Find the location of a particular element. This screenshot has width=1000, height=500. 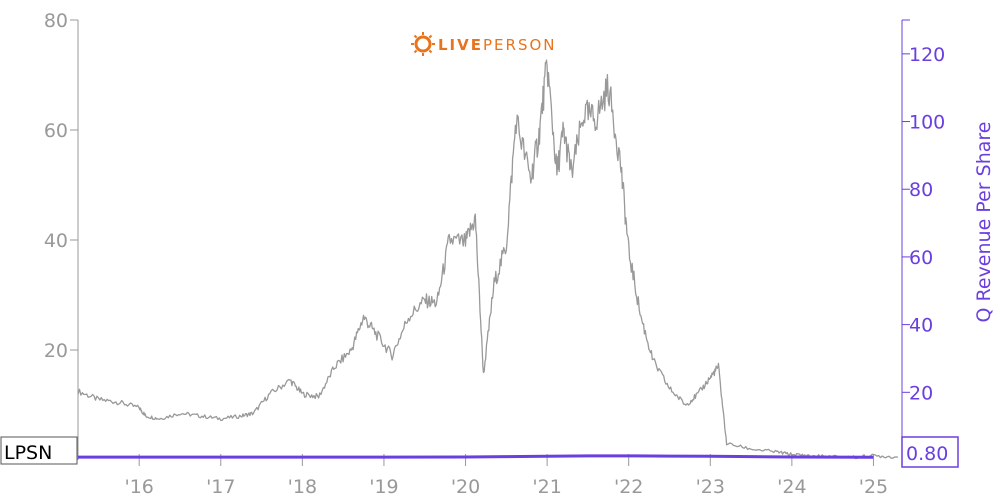

y-right-tick-label: 80 is located at coordinates (921, 190).